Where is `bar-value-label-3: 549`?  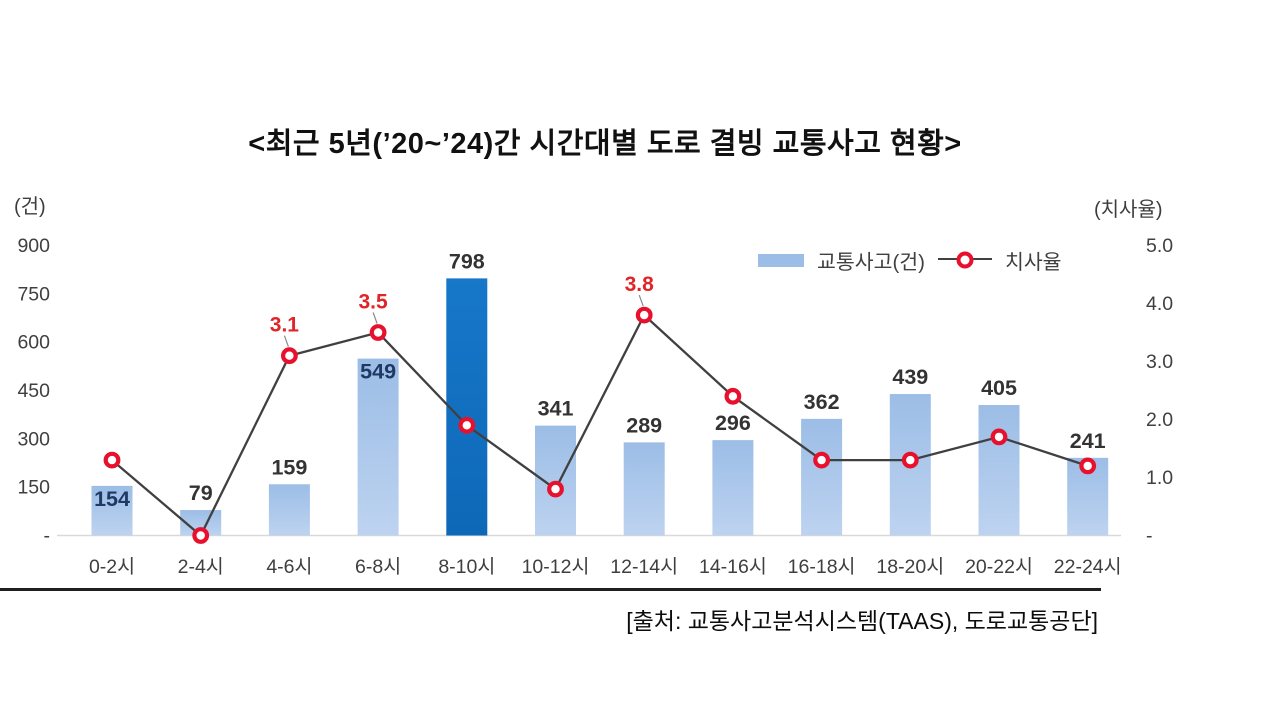
bar-value-label-3: 549 is located at coordinates (378, 372).